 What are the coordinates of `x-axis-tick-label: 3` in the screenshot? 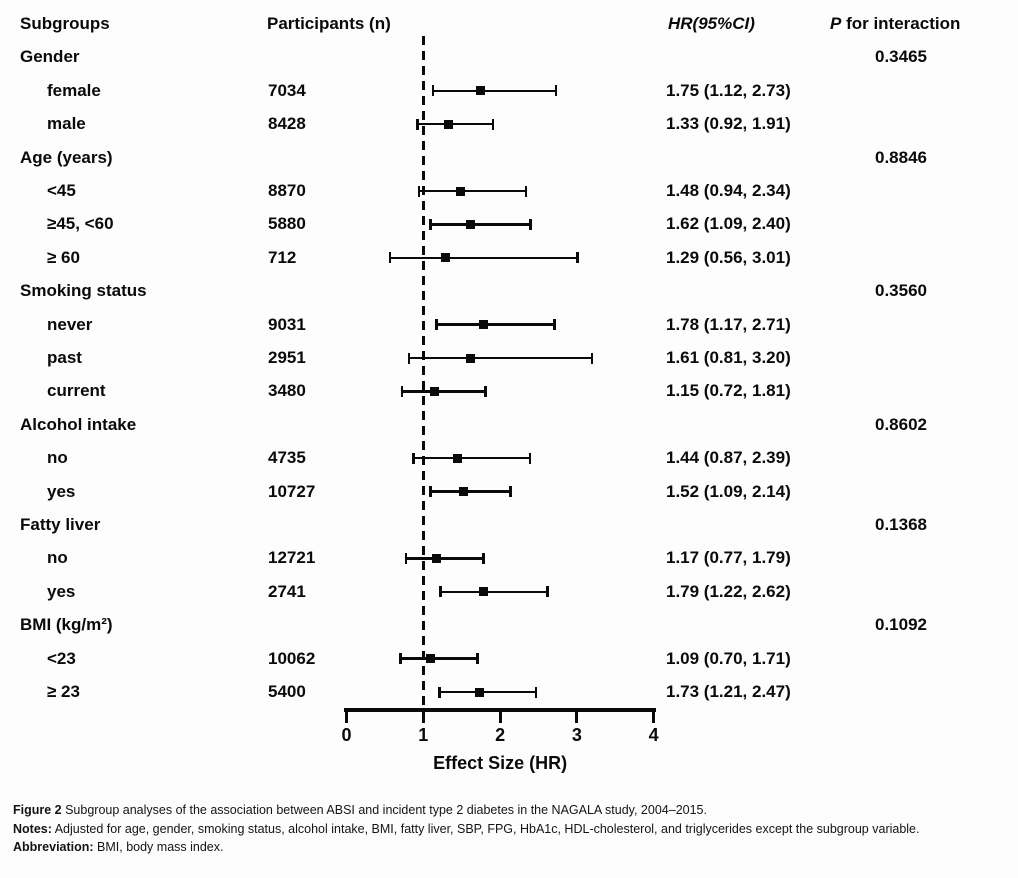 It's located at (576, 735).